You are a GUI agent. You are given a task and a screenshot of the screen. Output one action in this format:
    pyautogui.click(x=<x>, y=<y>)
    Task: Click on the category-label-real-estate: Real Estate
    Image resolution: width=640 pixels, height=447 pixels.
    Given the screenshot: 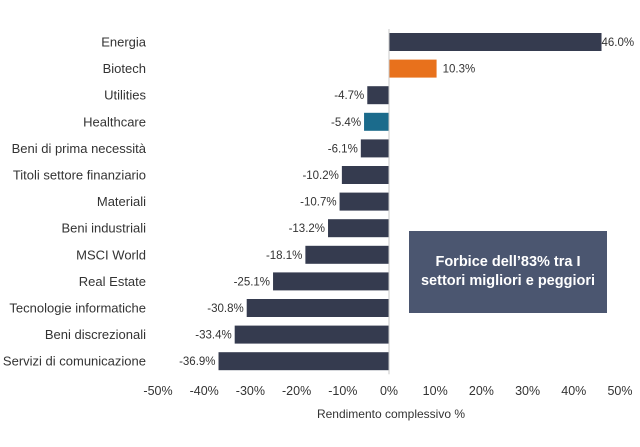 What is the action you would take?
    pyautogui.click(x=112, y=281)
    